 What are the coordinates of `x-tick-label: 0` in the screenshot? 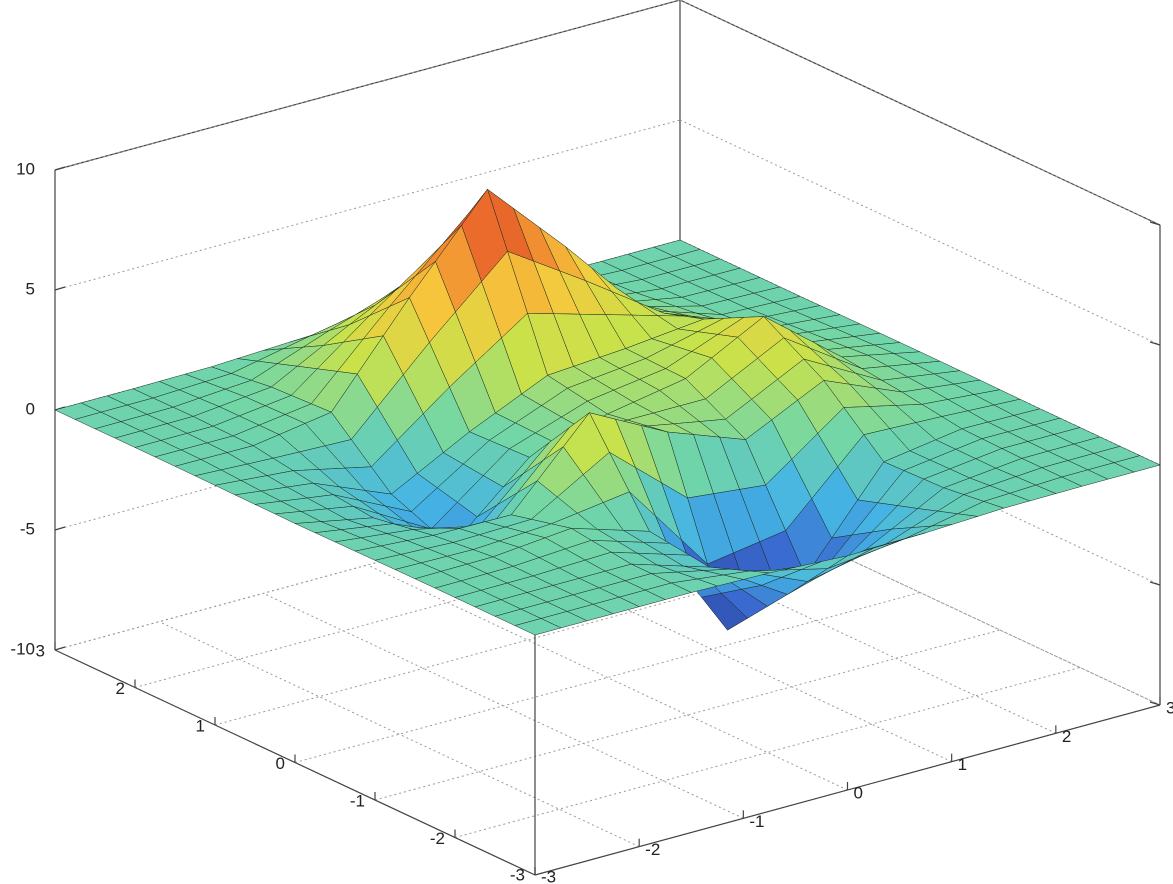 It's located at (858, 792).